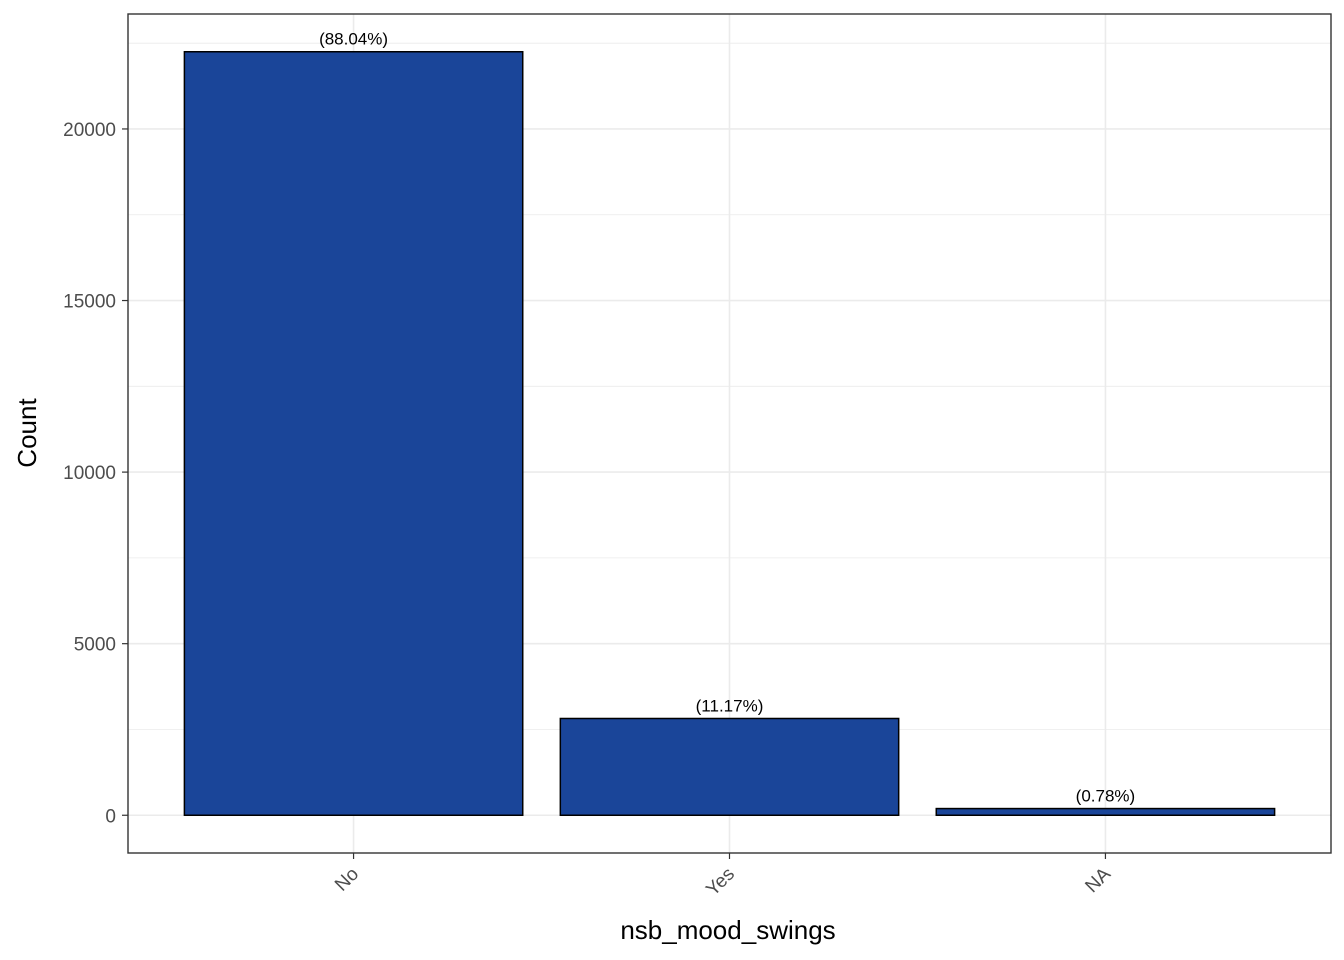 This screenshot has width=1344, height=960. What do you see at coordinates (727, 930) in the screenshot?
I see `x-axis-title: nsb_mood_swings` at bounding box center [727, 930].